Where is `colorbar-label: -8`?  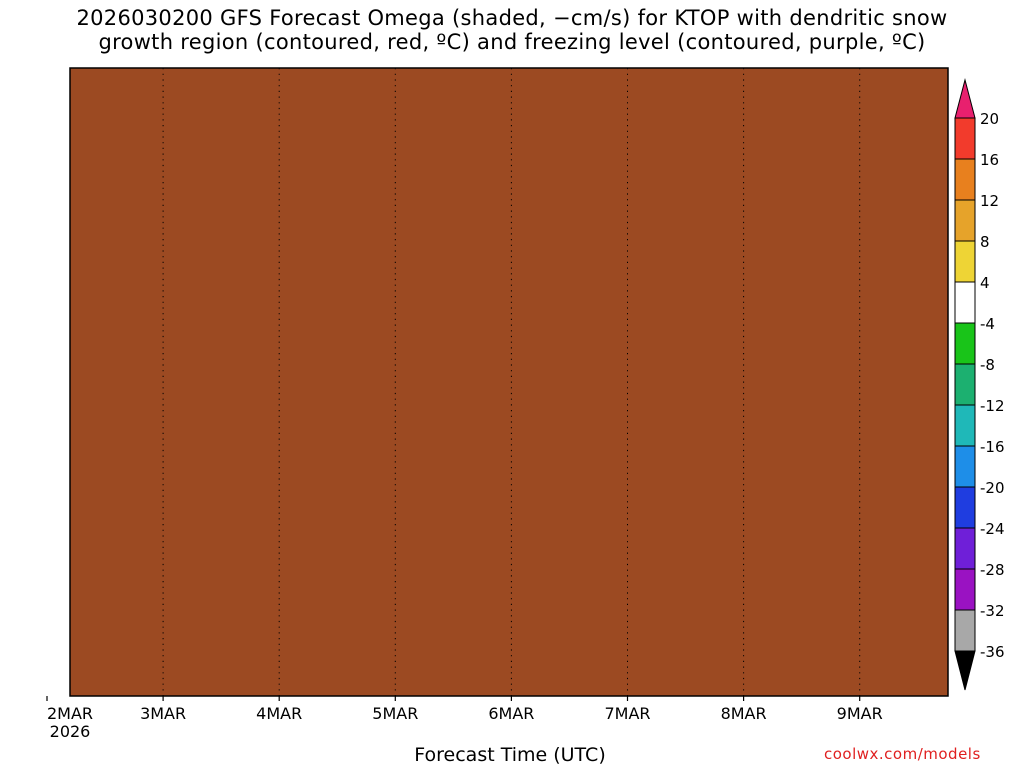 colorbar-label: -8 is located at coordinates (987, 365).